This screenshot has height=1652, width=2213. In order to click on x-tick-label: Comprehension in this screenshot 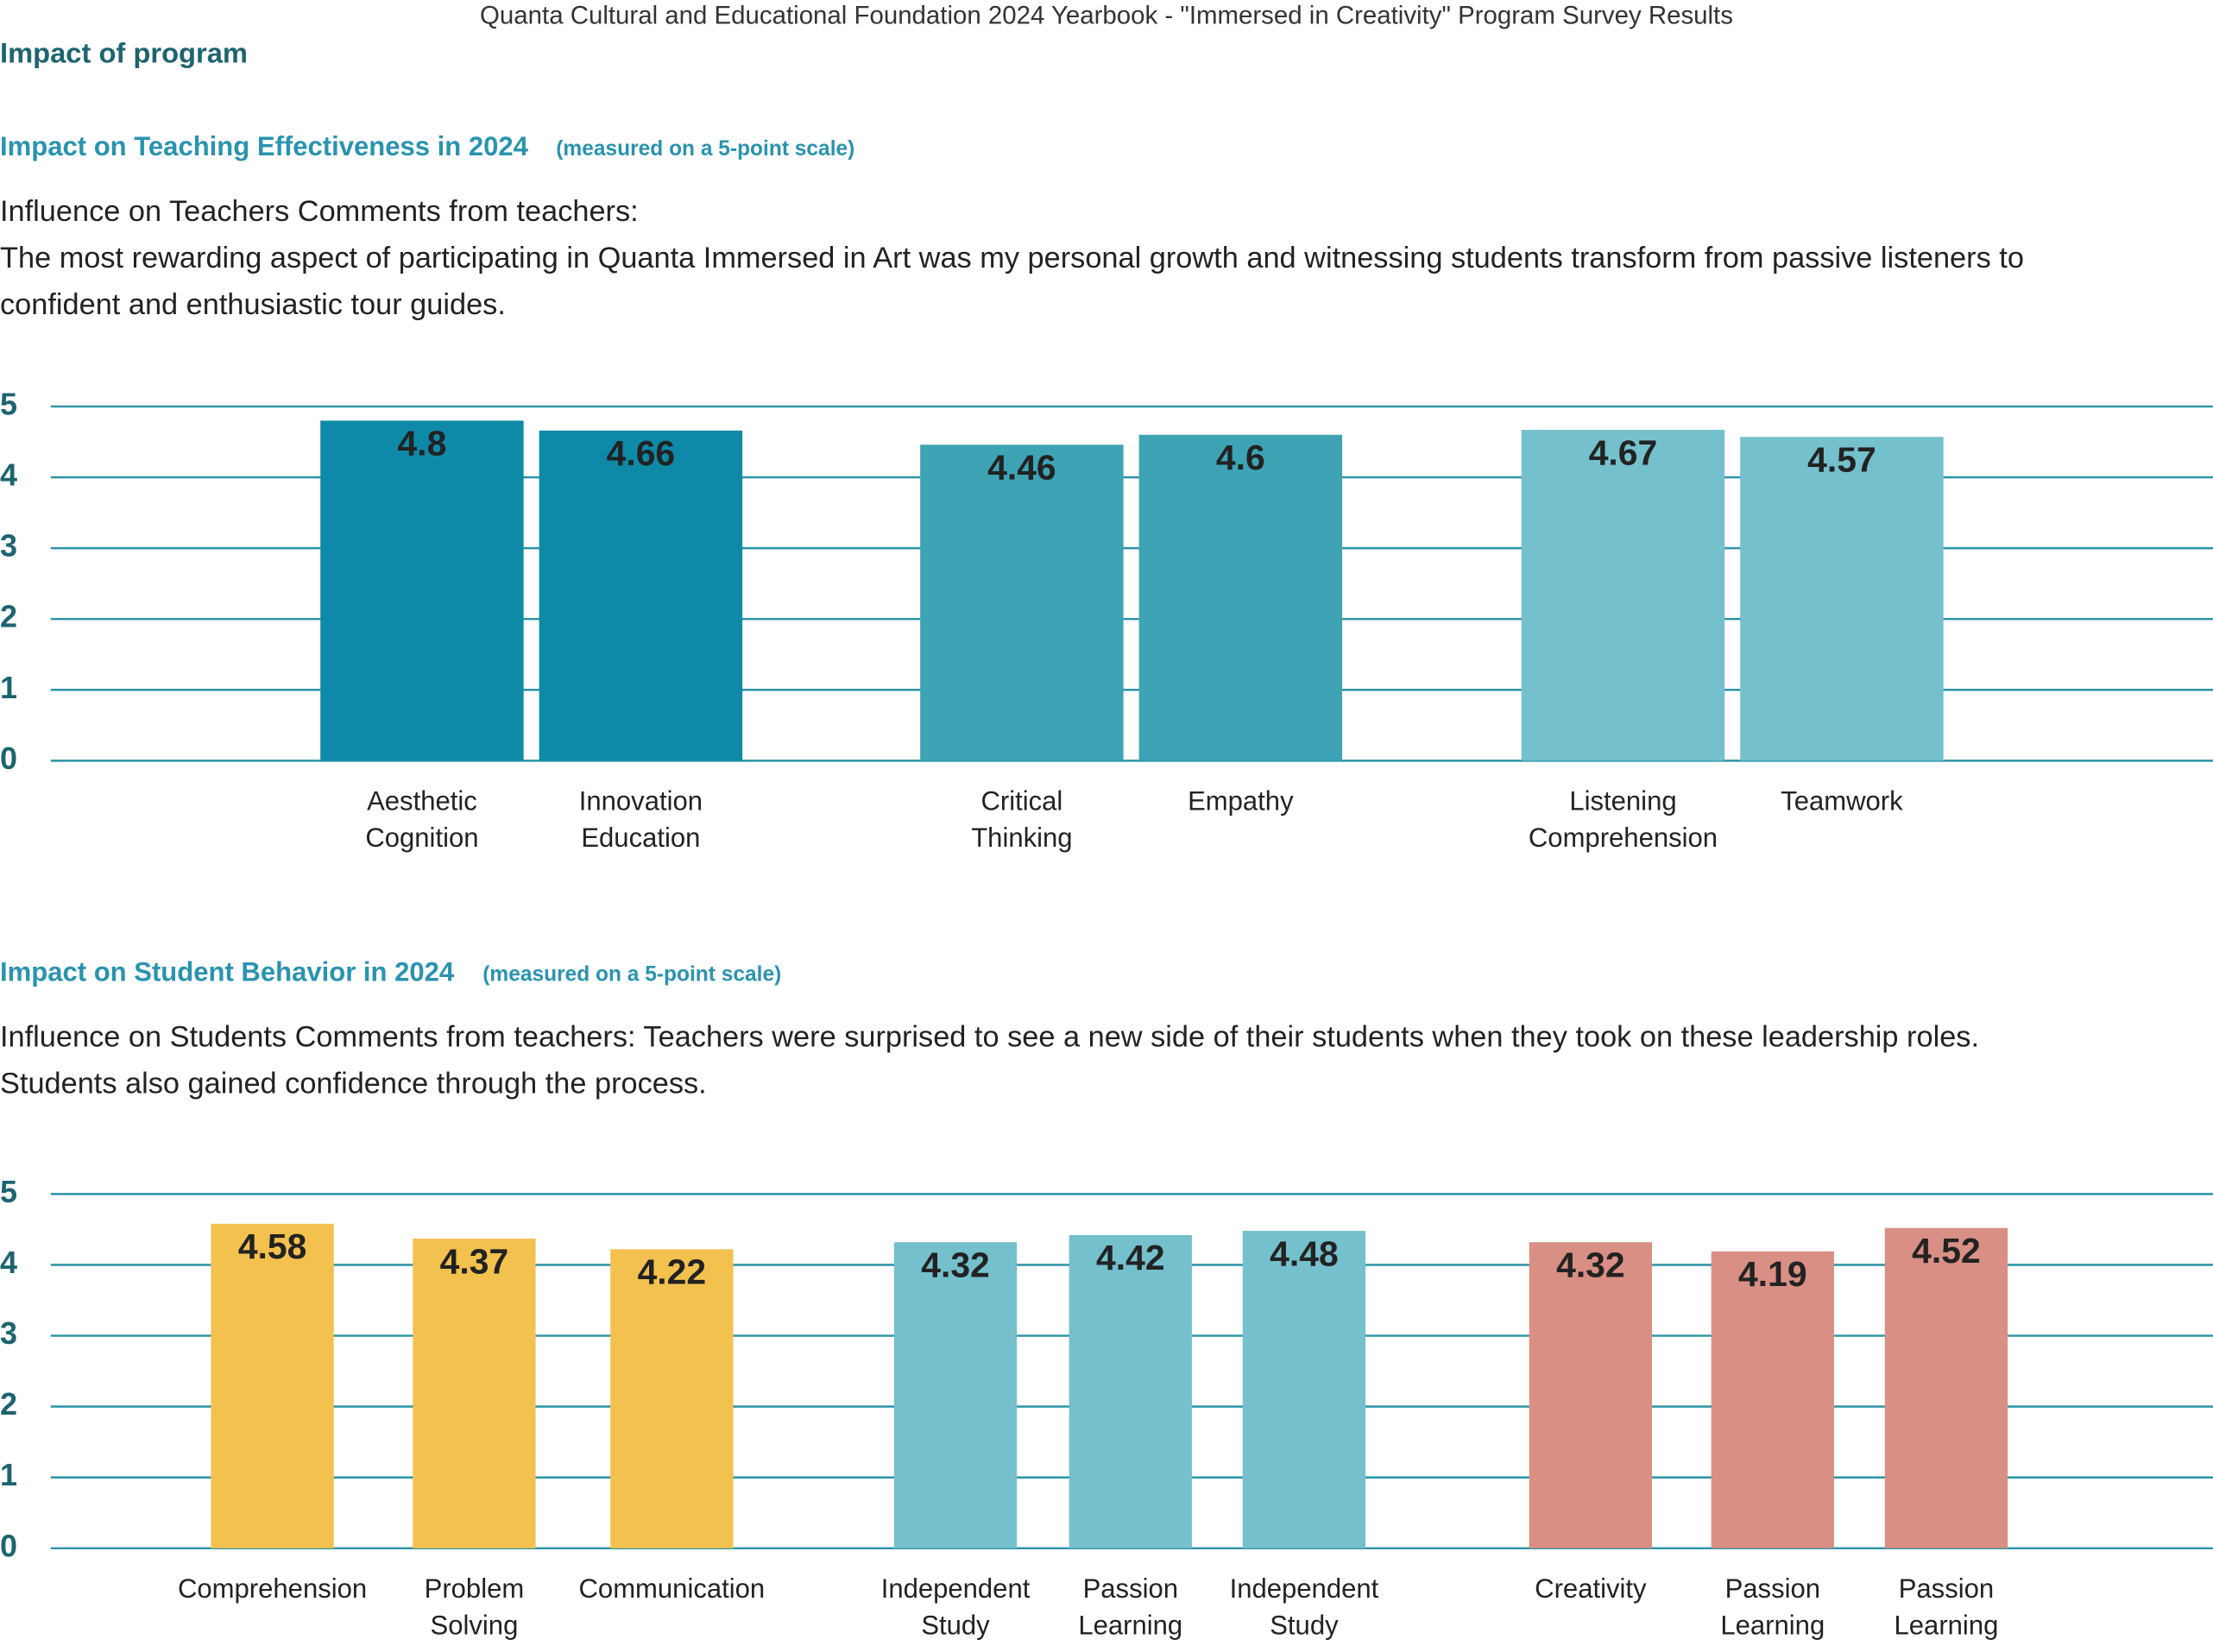, I will do `click(273, 1588)`.